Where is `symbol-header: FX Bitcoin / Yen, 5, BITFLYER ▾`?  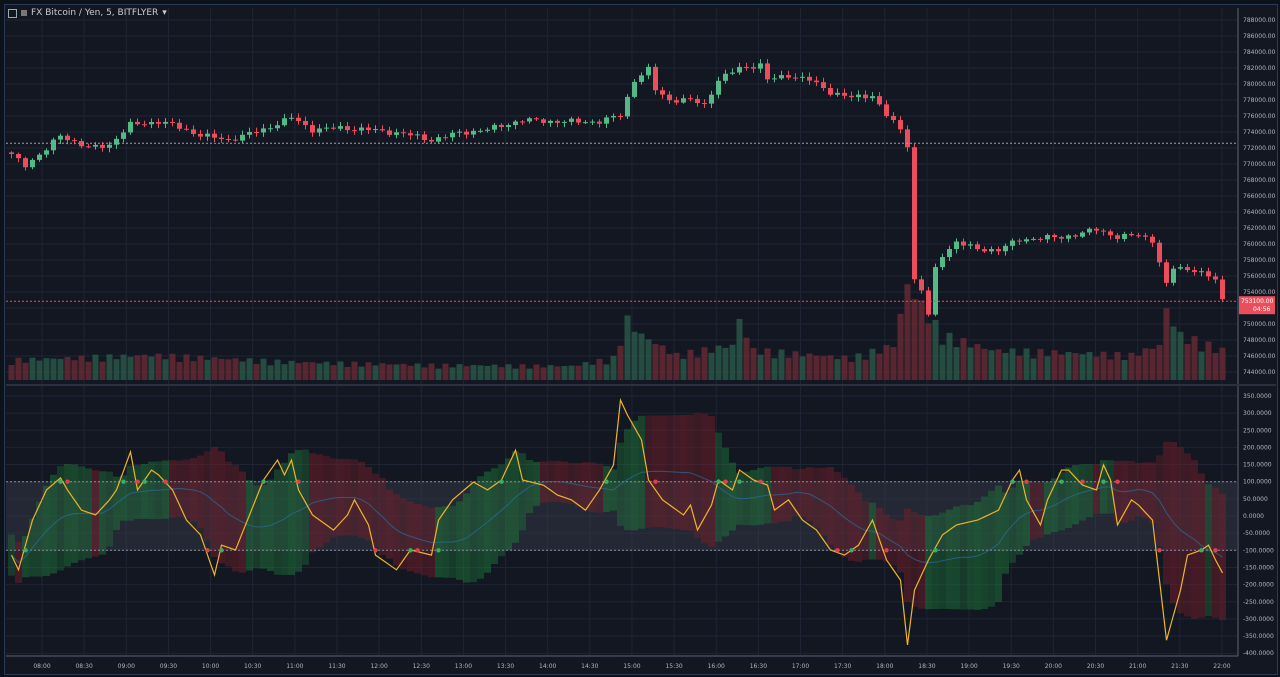 symbol-header: FX Bitcoin / Yen, 5, BITFLYER ▾ is located at coordinates (87, 13).